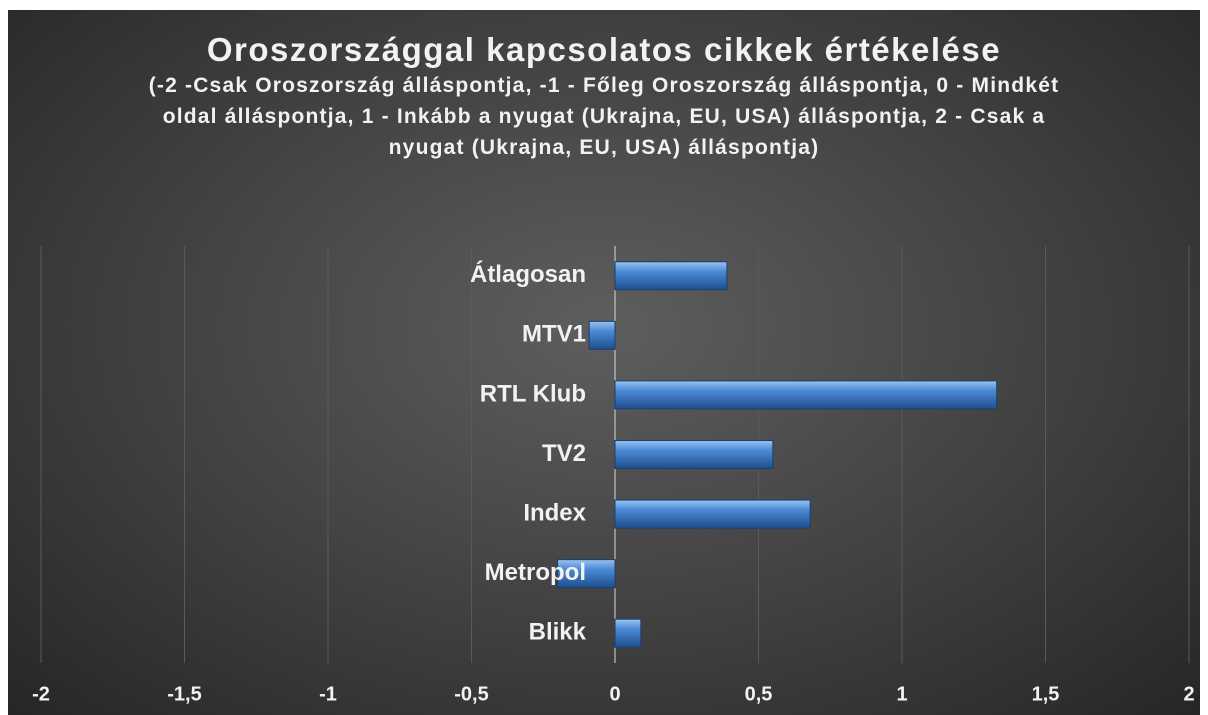 Image resolution: width=1208 pixels, height=715 pixels. Describe the element at coordinates (533, 393) in the screenshot. I see `y-tick-label: RTL Klub` at that location.